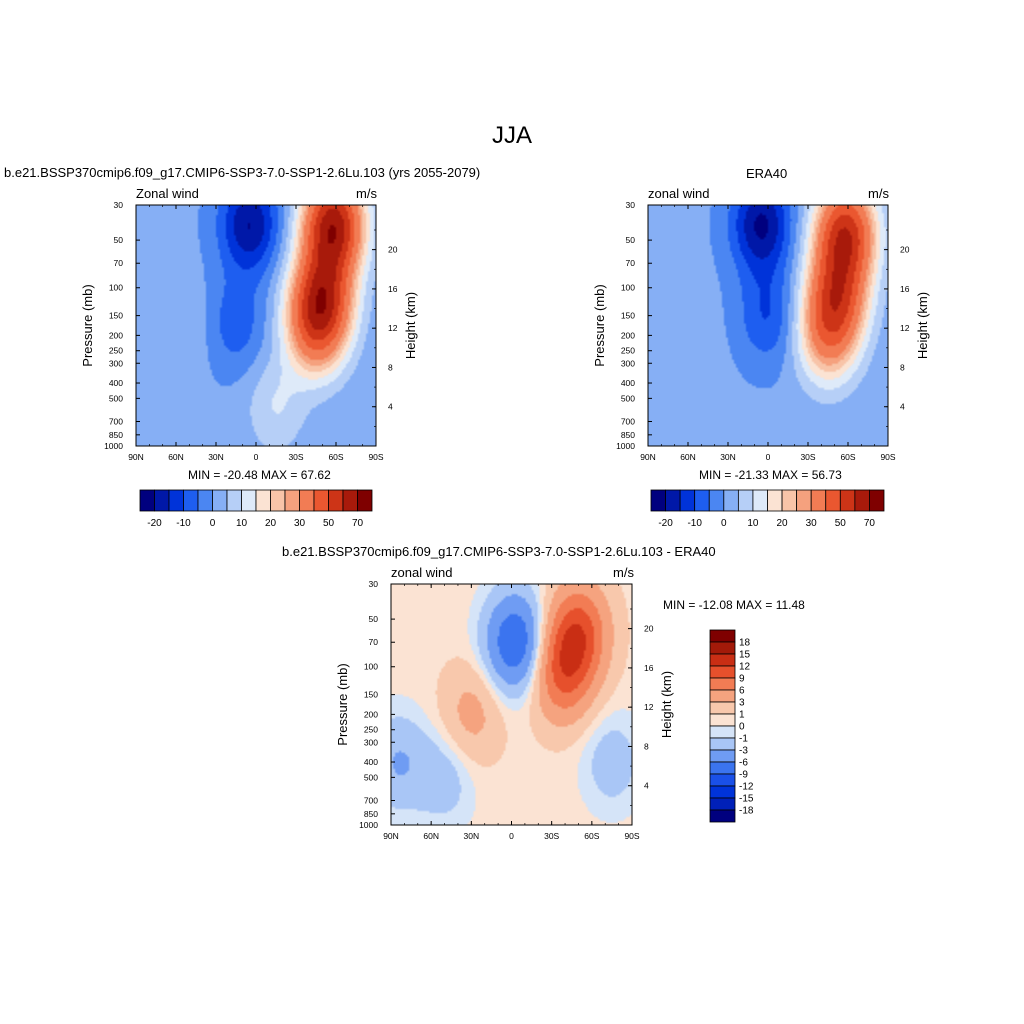 The height and width of the screenshot is (1024, 1024). What do you see at coordinates (770, 475) in the screenshot?
I see `panel2-min-max: MIN = -21.33 MAX = 56.73` at bounding box center [770, 475].